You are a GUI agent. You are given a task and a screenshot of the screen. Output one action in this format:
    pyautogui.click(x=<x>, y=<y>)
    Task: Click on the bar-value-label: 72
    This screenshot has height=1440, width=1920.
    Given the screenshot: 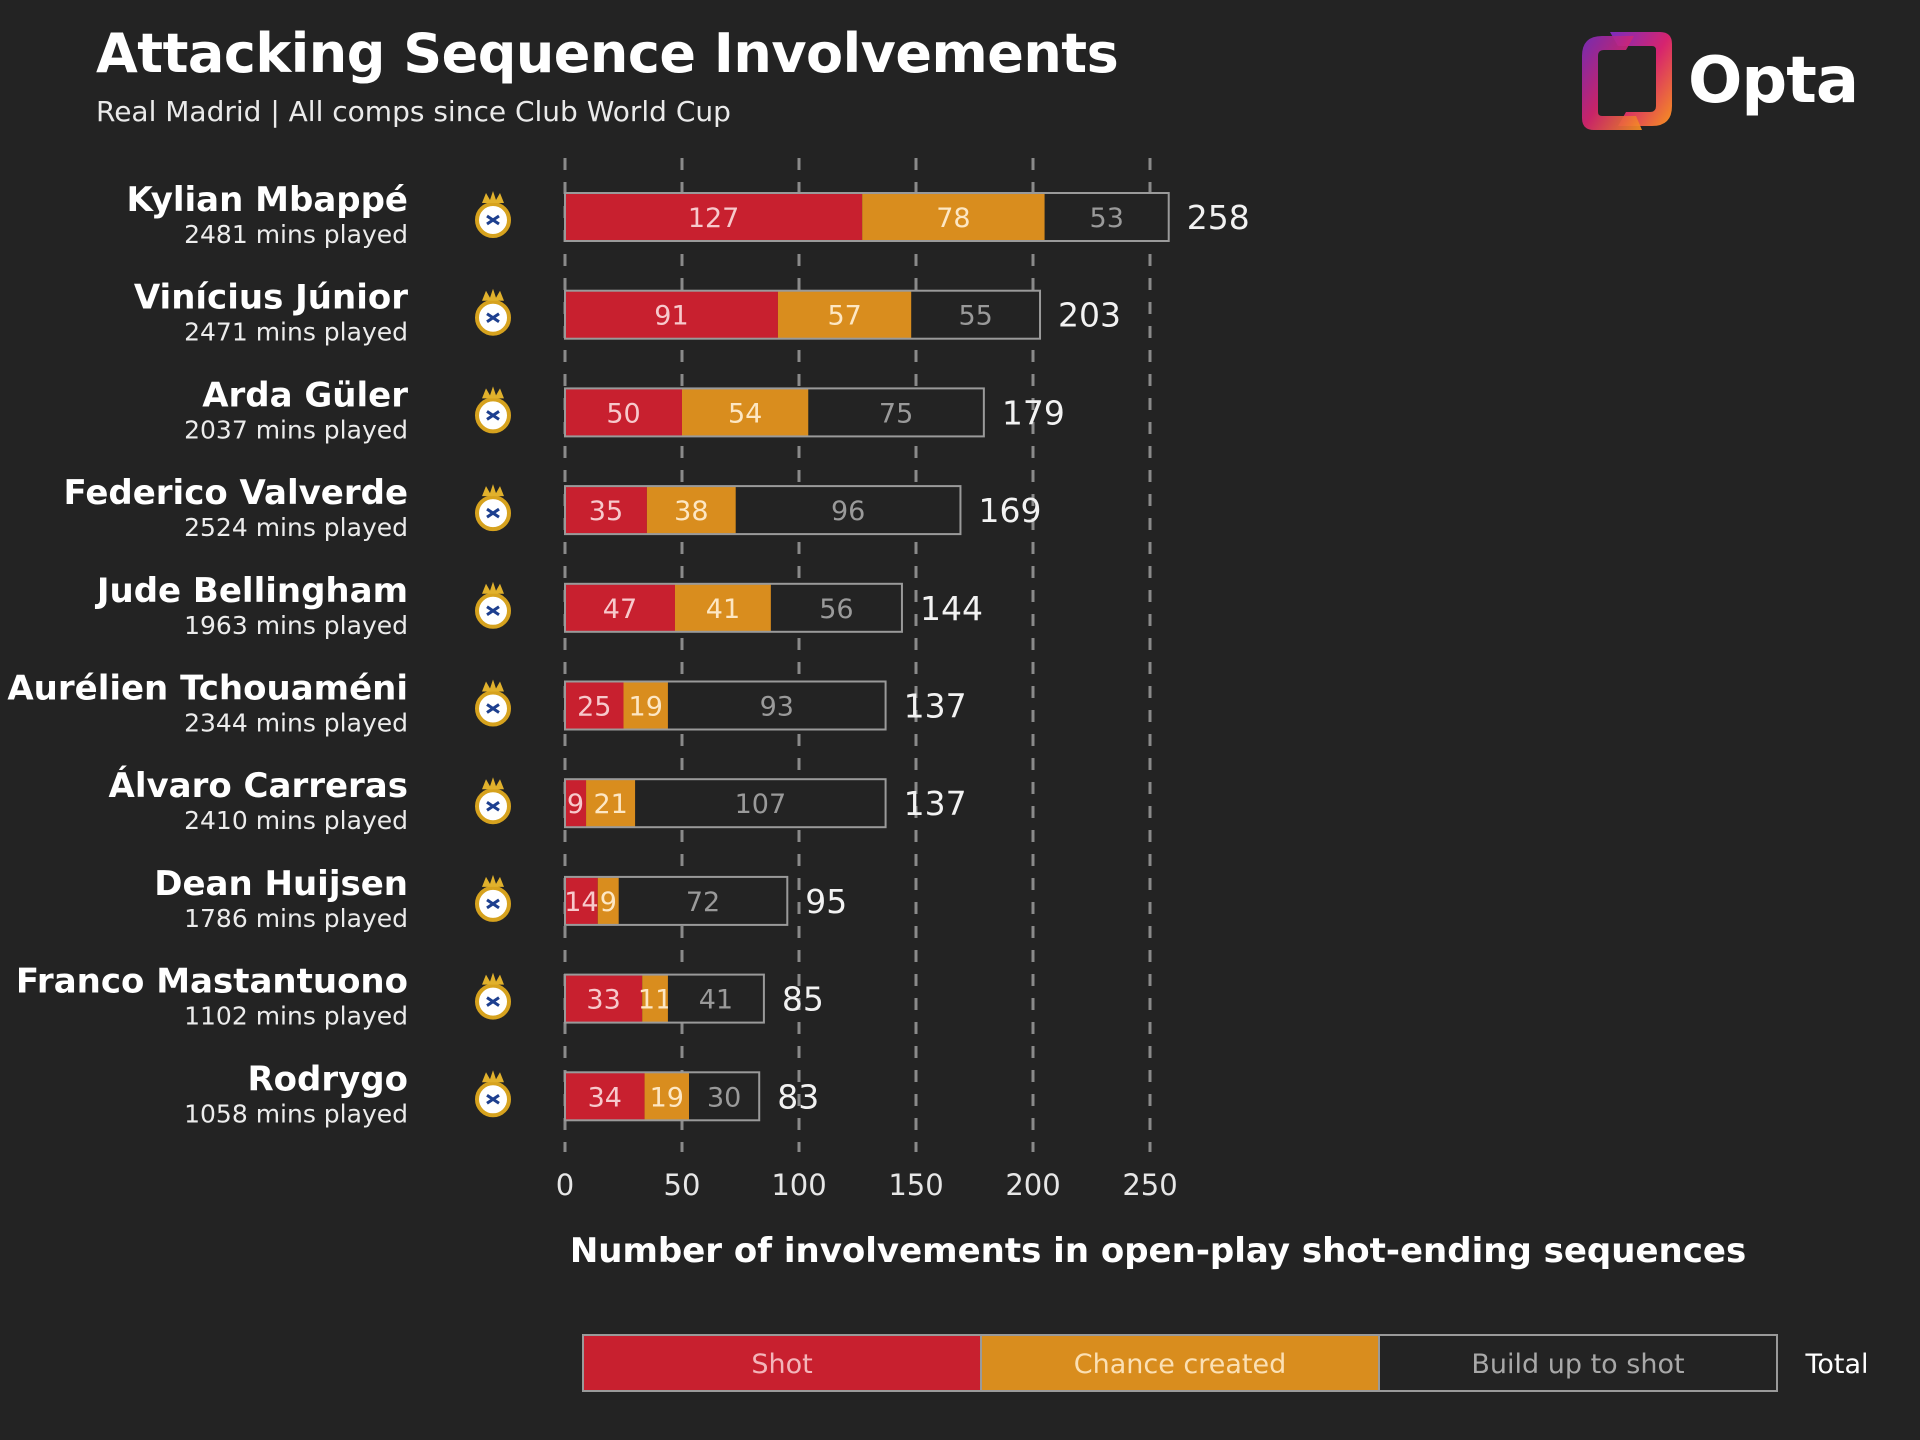 What is the action you would take?
    pyautogui.click(x=703, y=902)
    